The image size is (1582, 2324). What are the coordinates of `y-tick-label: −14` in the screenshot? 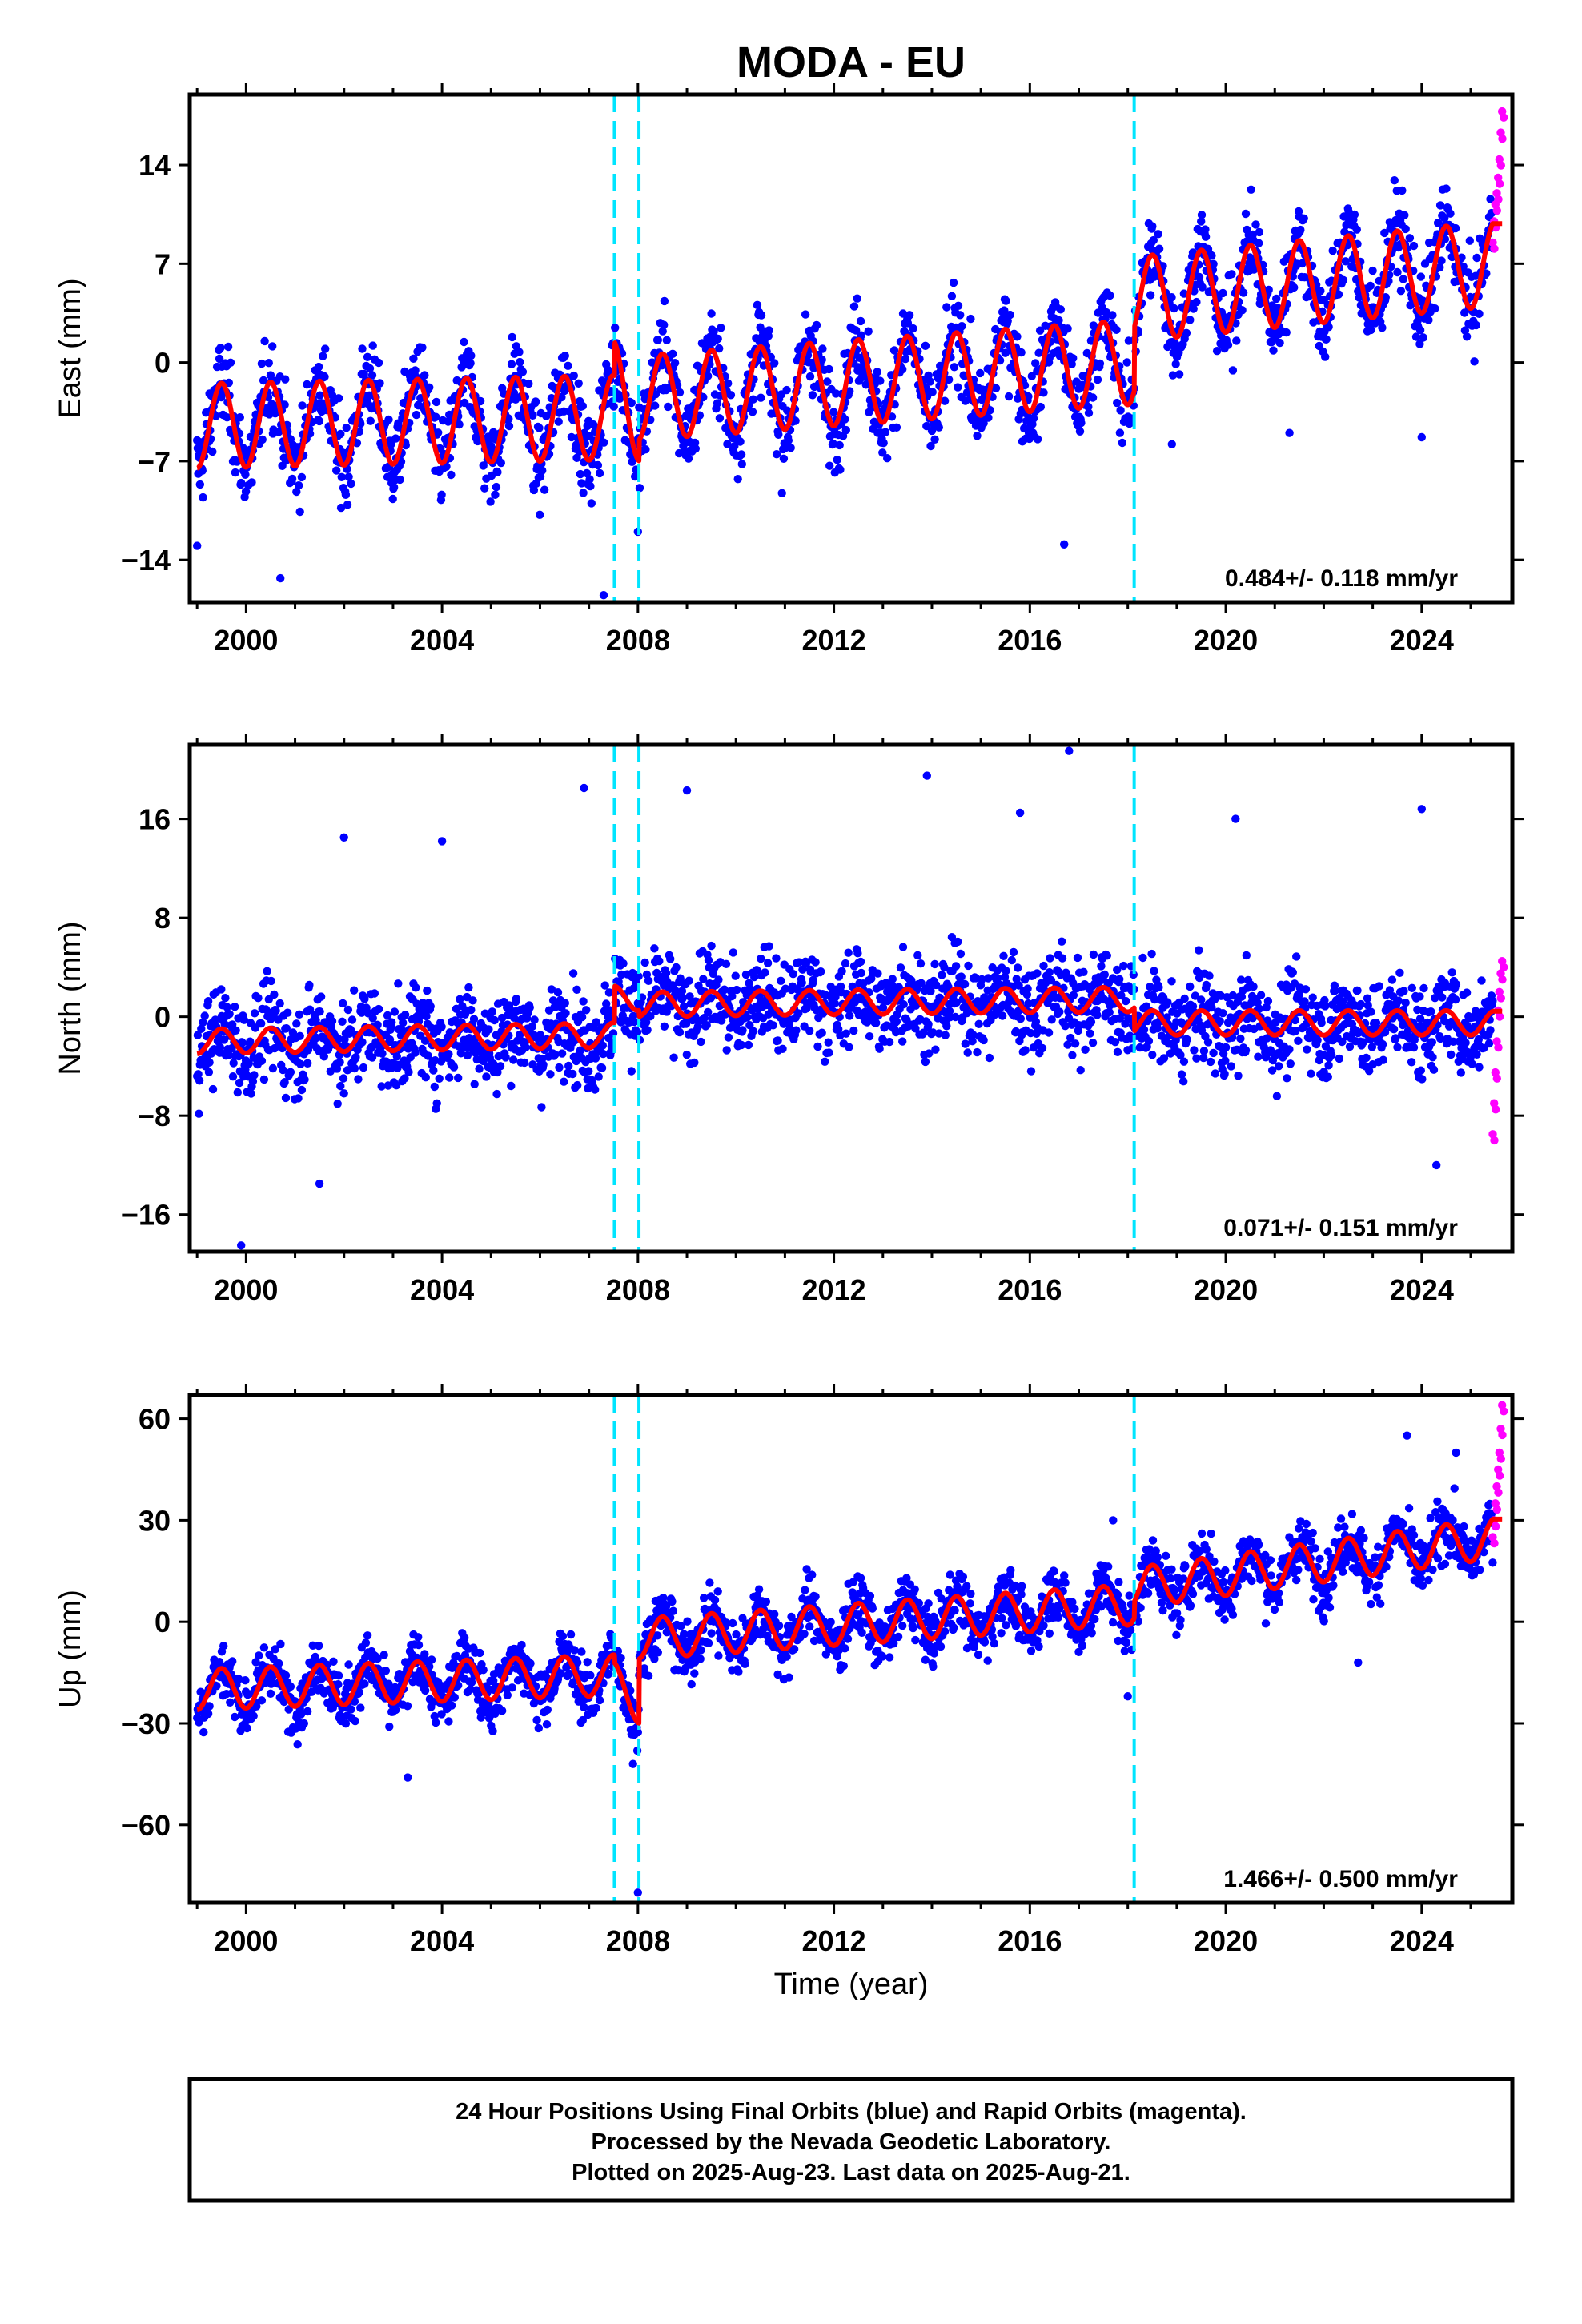 It's located at (146, 560).